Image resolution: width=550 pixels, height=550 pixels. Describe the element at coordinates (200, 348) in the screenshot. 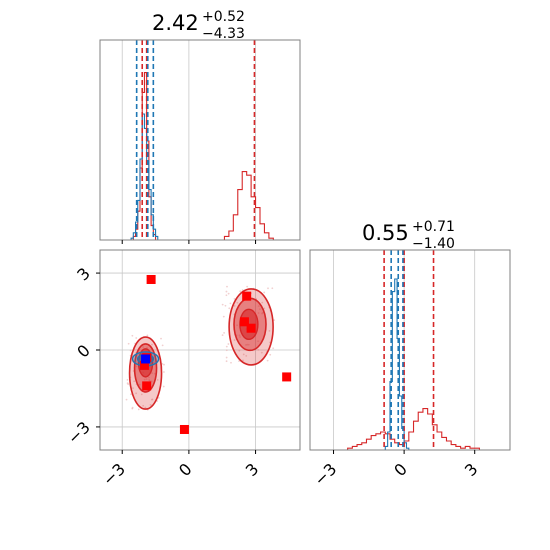

I see `contour-regions` at that location.